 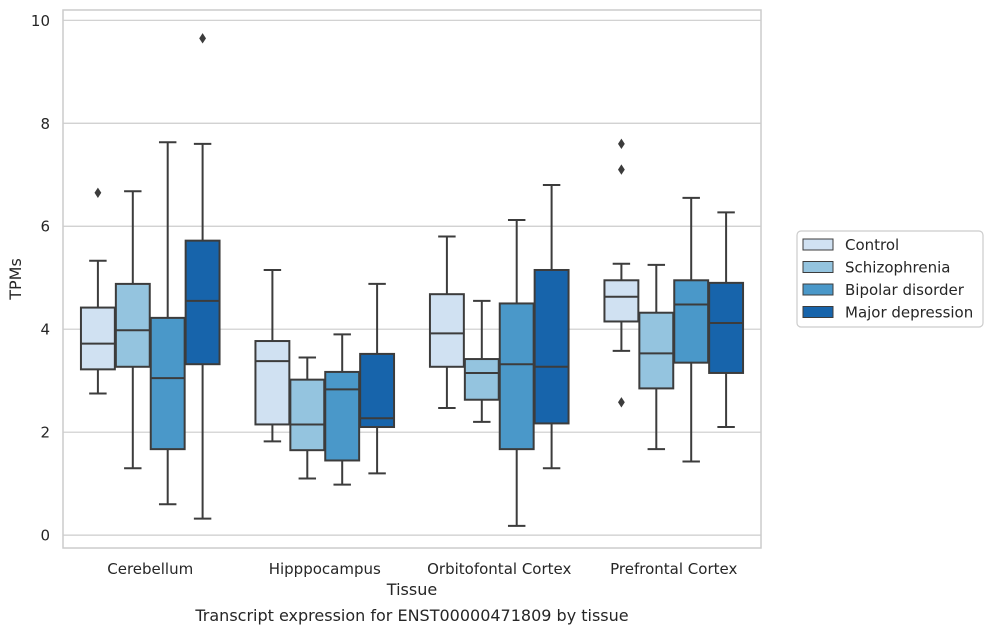 What do you see at coordinates (325, 569) in the screenshot?
I see `x-tick-label: Hipppocampus` at bounding box center [325, 569].